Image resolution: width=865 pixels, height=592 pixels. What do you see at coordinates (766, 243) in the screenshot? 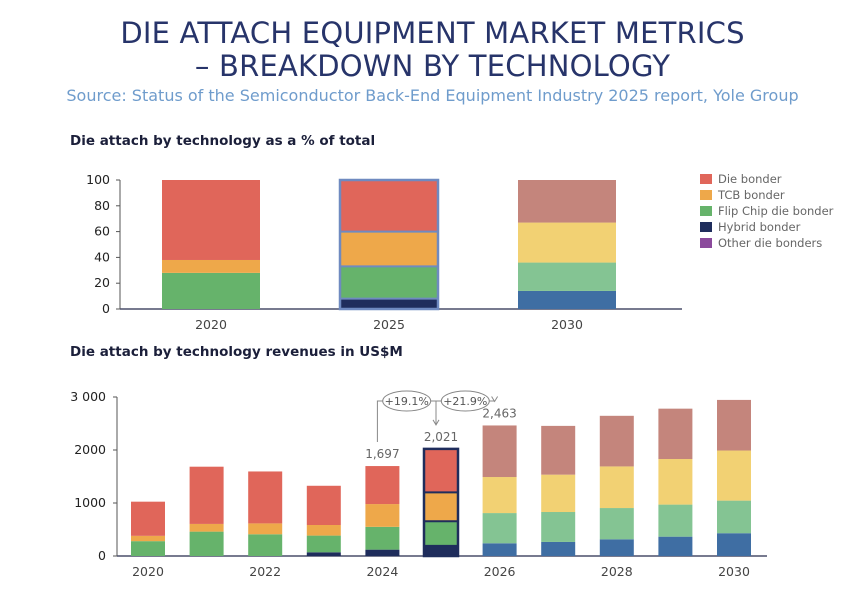
I see `legend-item-other: Other die bonders` at bounding box center [766, 243].